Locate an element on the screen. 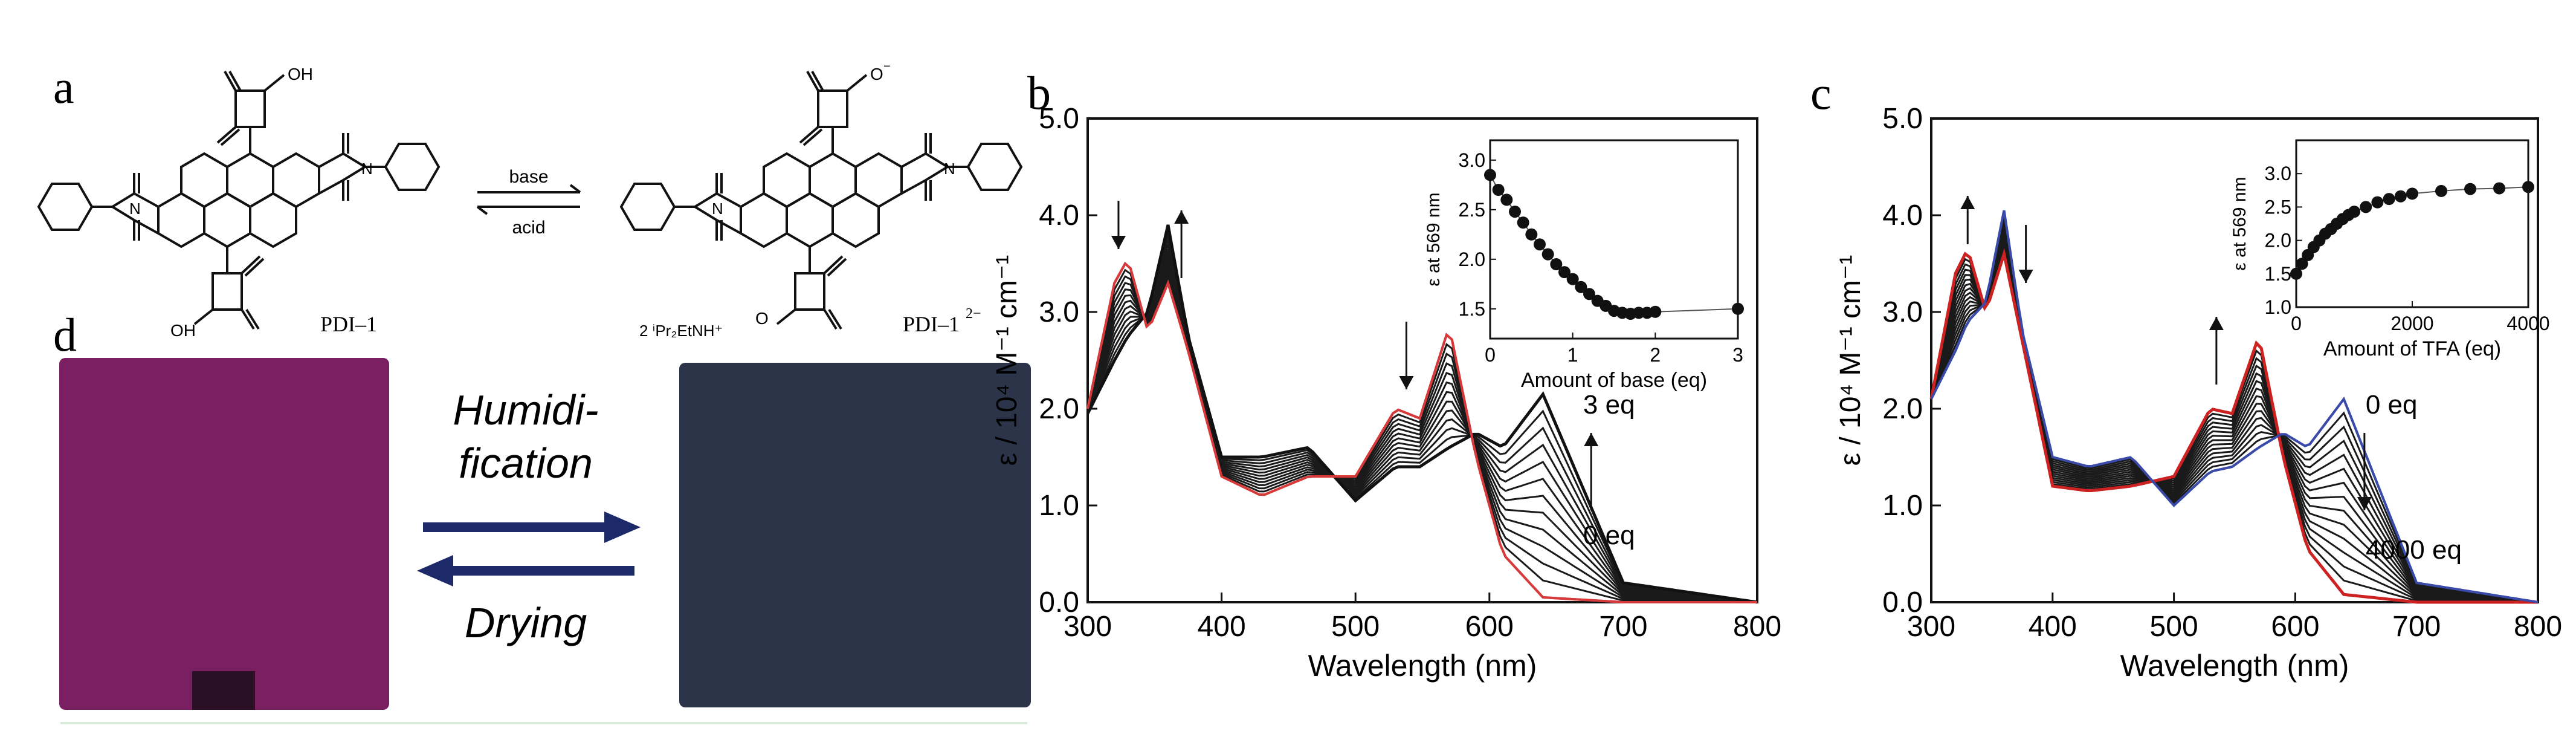 The width and height of the screenshot is (2576, 734). humidification-label-line-2: fication is located at coordinates (526, 464).